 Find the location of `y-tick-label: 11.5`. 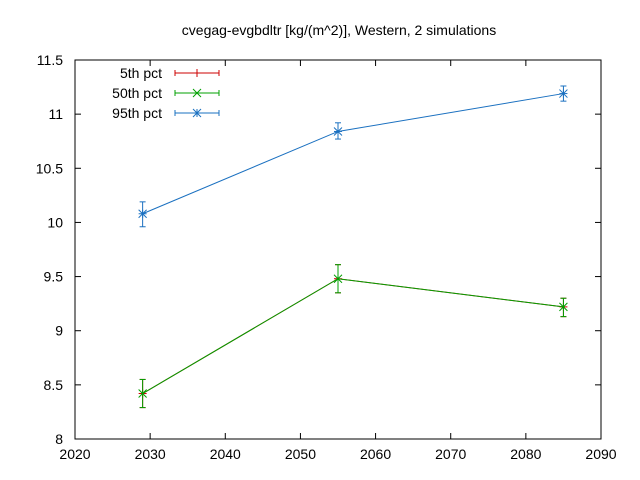

y-tick-label: 11.5 is located at coordinates (50, 60).